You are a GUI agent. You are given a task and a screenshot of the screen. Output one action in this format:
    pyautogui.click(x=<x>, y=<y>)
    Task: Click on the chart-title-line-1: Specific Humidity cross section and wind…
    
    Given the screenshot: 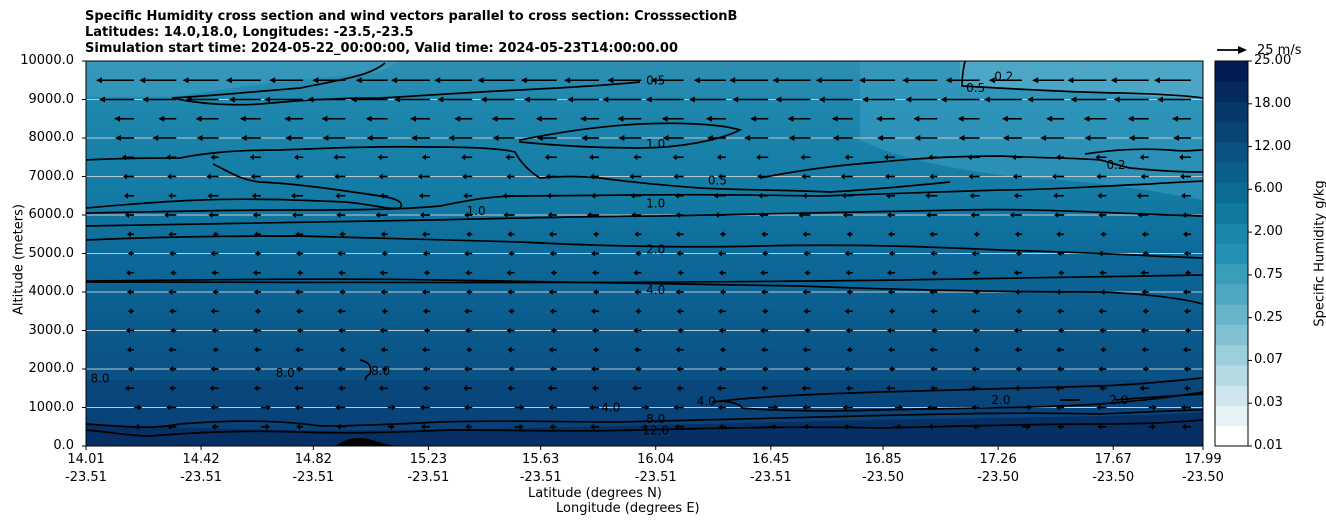 What is the action you would take?
    pyautogui.click(x=411, y=16)
    